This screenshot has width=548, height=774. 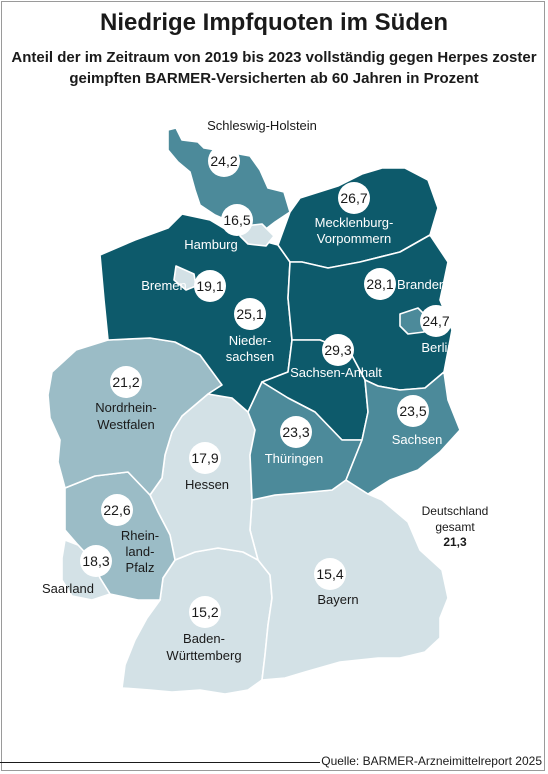 I want to click on state-label-line: Bayern, so click(x=337, y=599).